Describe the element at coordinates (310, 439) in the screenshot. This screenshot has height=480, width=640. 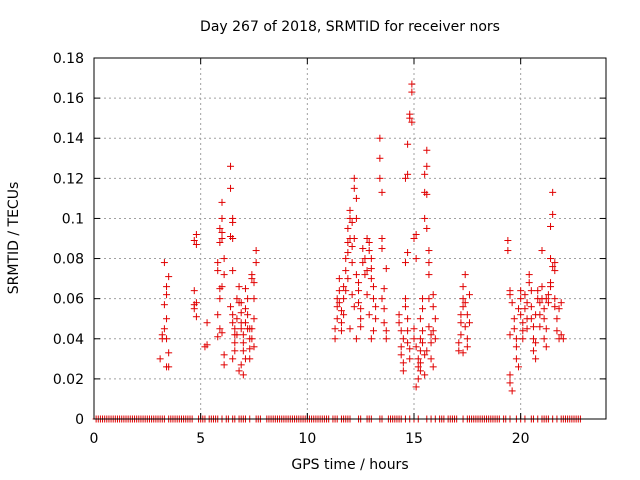
I see `x-tick-labels: 0 5 10 15 20` at that location.